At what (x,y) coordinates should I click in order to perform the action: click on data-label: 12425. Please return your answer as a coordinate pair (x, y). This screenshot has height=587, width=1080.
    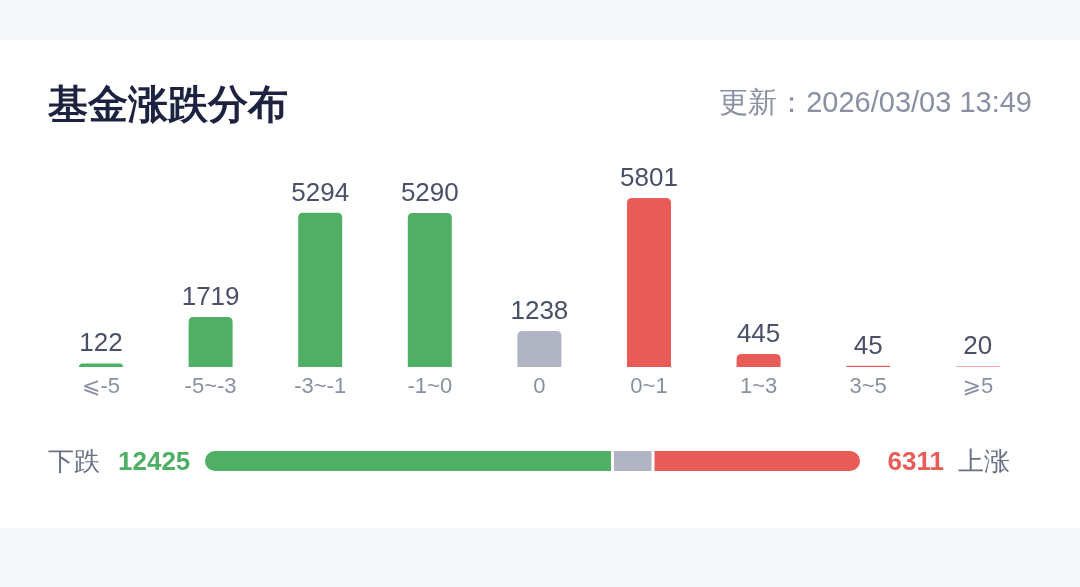
    Looking at the image, I should click on (154, 461).